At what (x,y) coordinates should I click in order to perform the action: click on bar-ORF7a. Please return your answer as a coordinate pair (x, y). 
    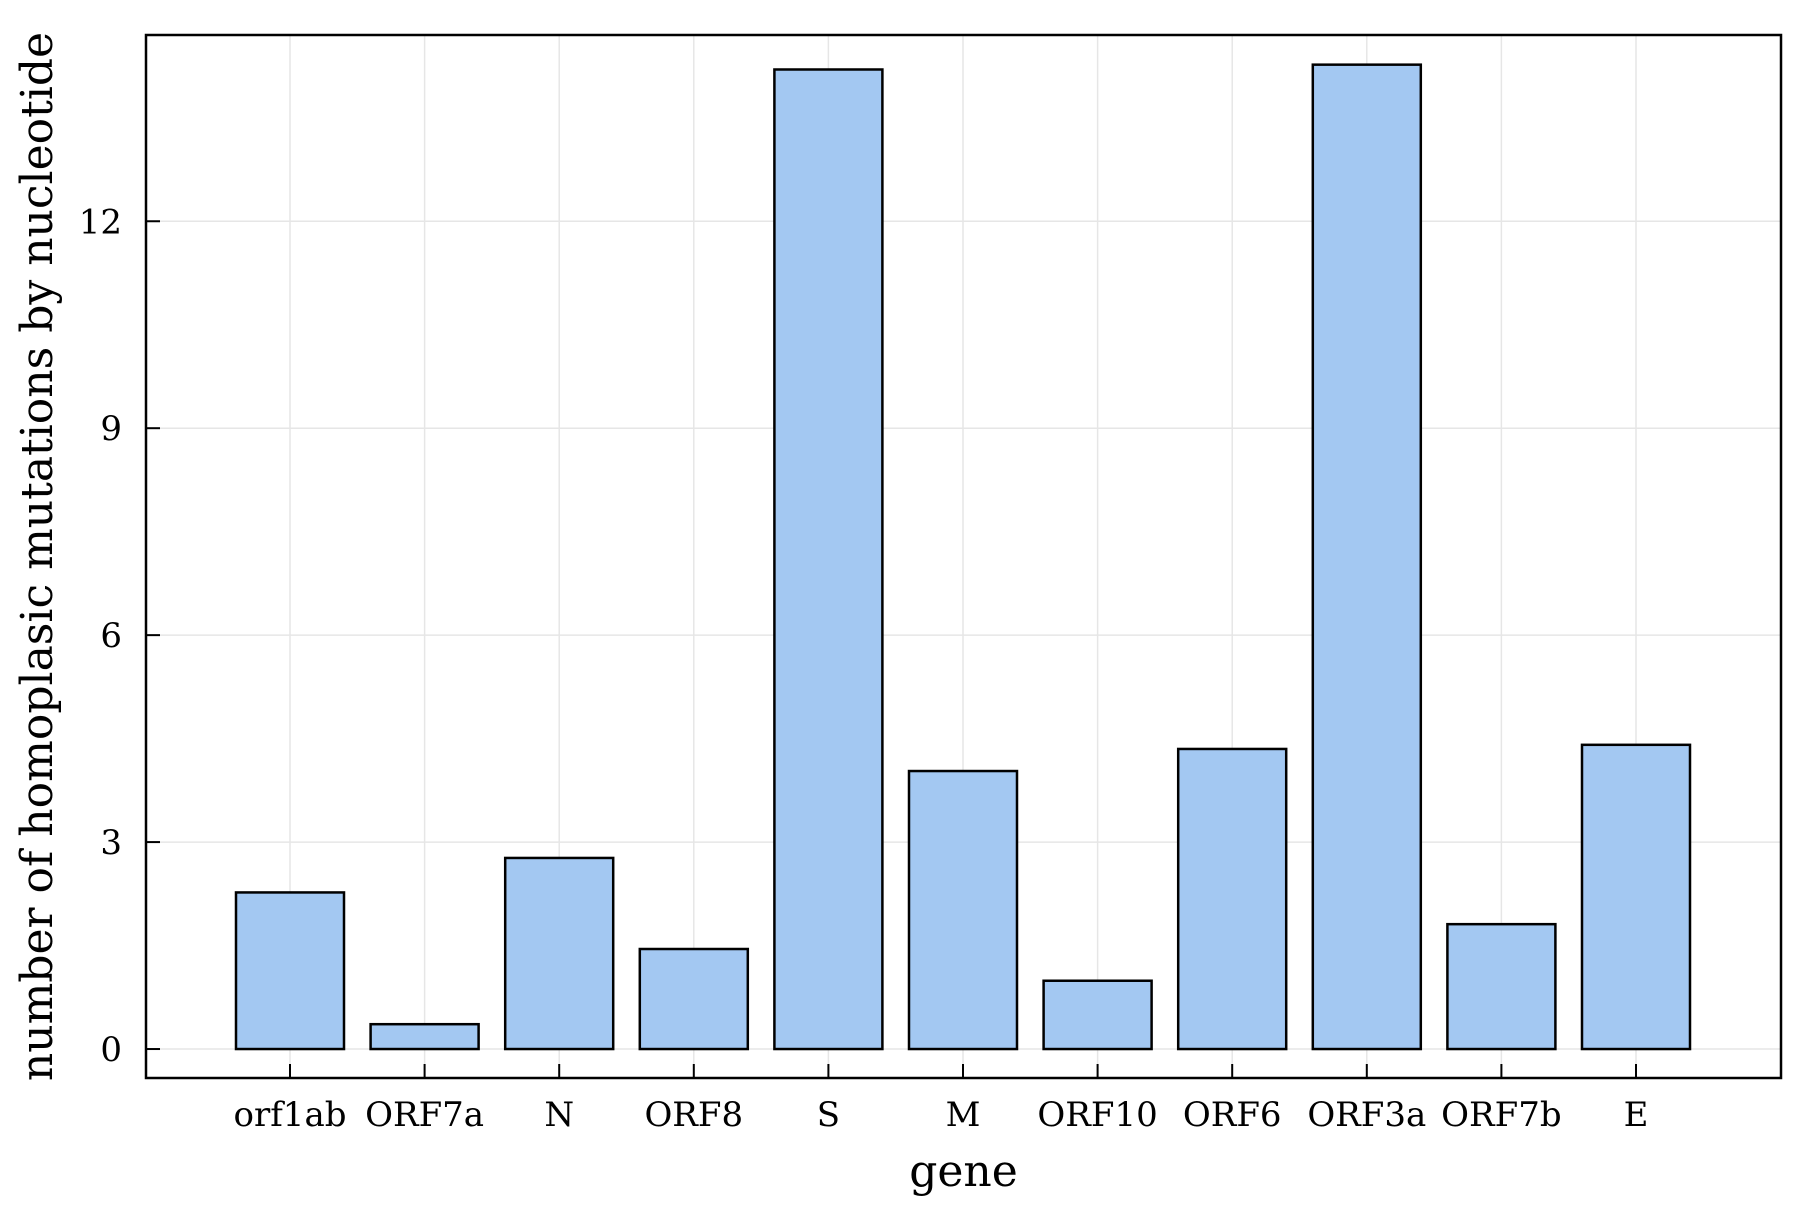
    Looking at the image, I should click on (424, 1036).